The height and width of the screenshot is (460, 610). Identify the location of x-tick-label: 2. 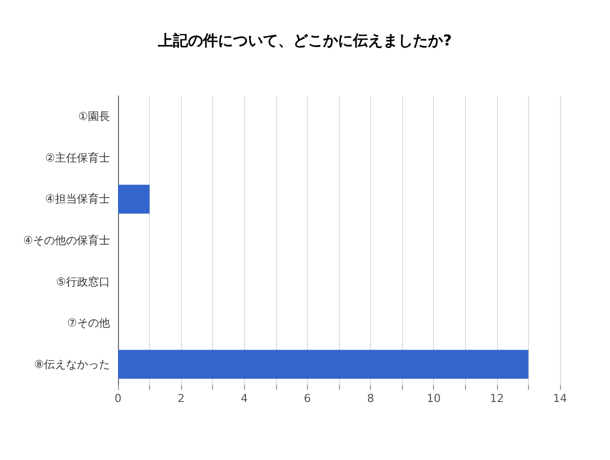
(181, 398).